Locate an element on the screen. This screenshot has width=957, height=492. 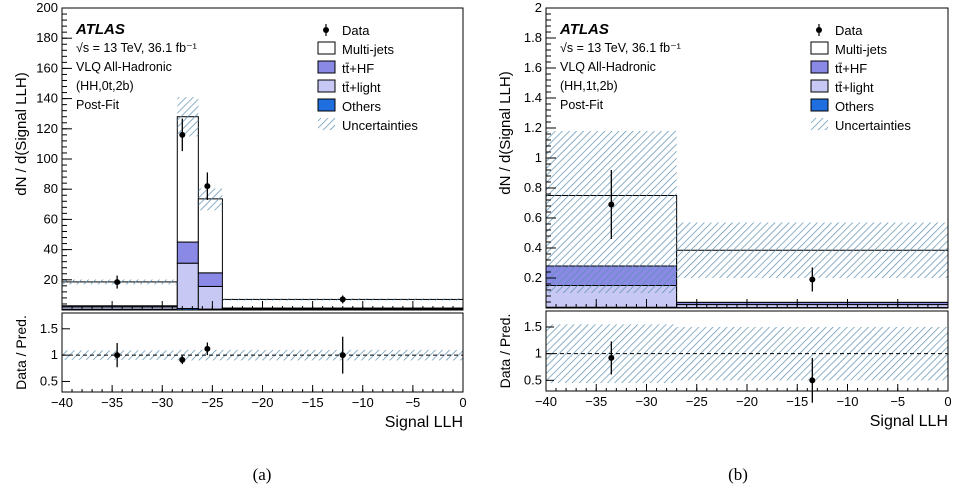
y-tick-label: 160 is located at coordinates (47, 67).